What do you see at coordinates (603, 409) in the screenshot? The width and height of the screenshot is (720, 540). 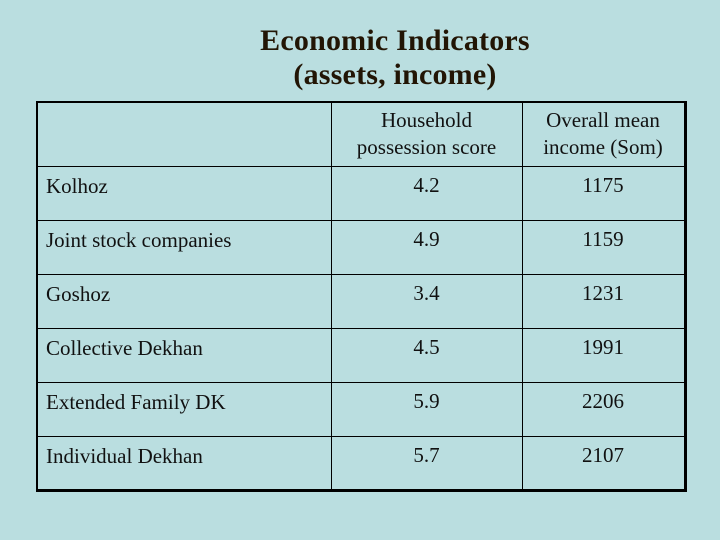 I see `income-cell: 2206` at bounding box center [603, 409].